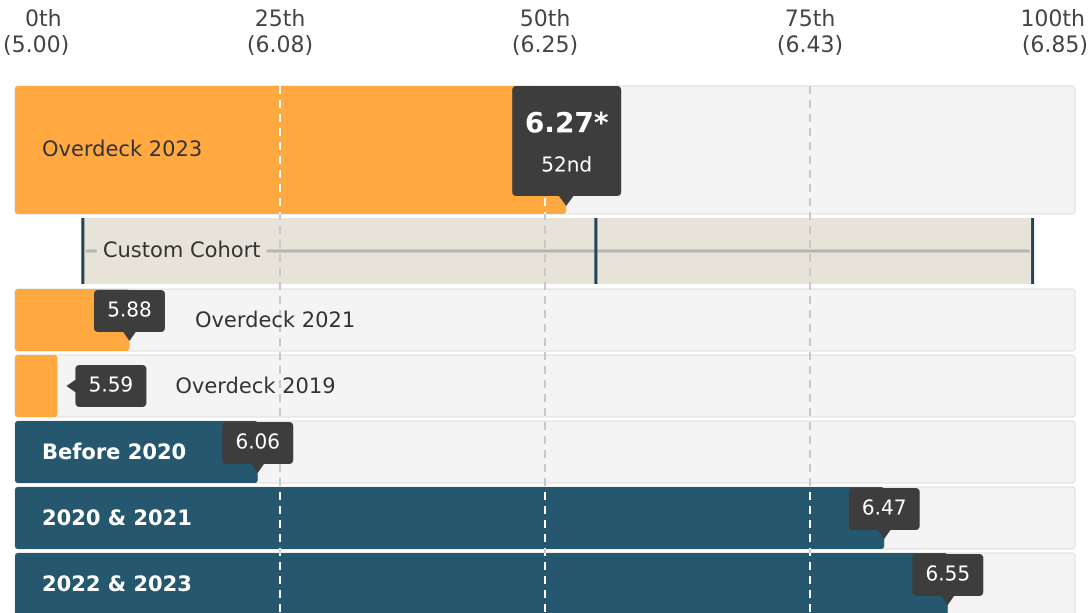 The image size is (1091, 613). What do you see at coordinates (280, 19) in the screenshot?
I see `x-tick-label: 25th` at bounding box center [280, 19].